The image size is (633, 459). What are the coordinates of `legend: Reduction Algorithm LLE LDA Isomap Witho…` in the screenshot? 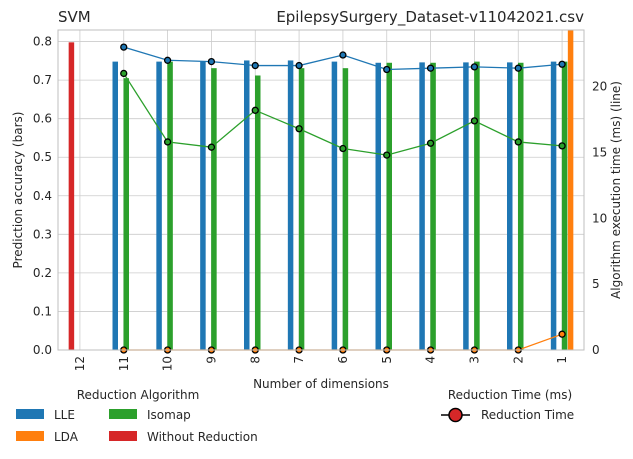 It's located at (295, 416).